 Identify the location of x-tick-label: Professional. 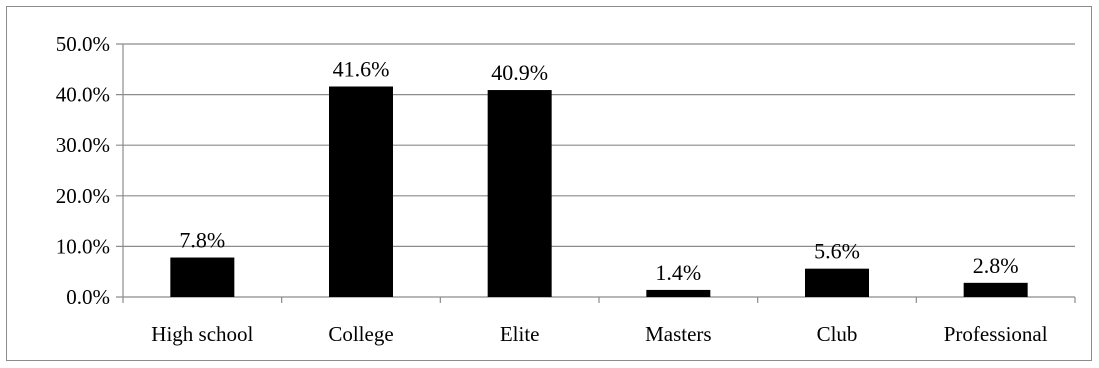
(996, 334).